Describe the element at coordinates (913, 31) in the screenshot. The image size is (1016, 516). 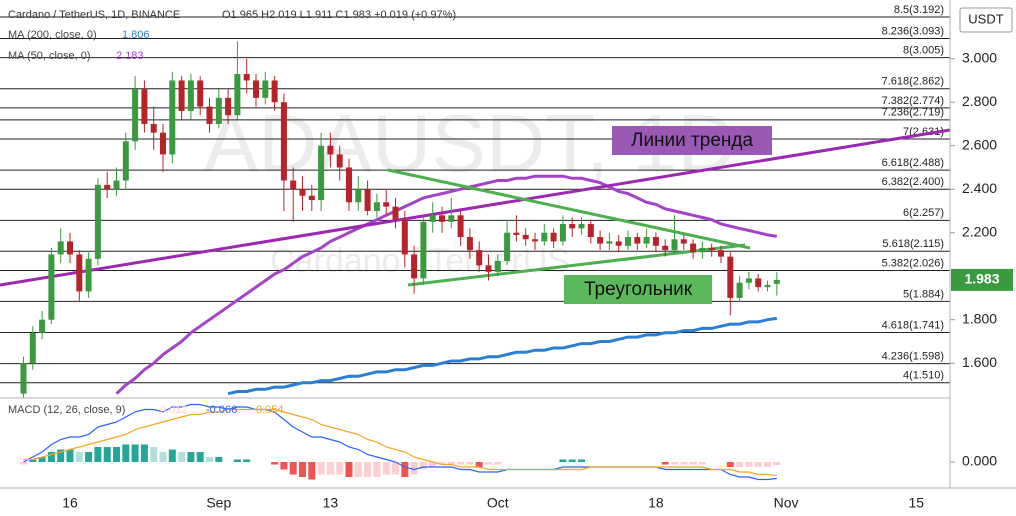
I see `level-label: 8.236(3.093)` at that location.